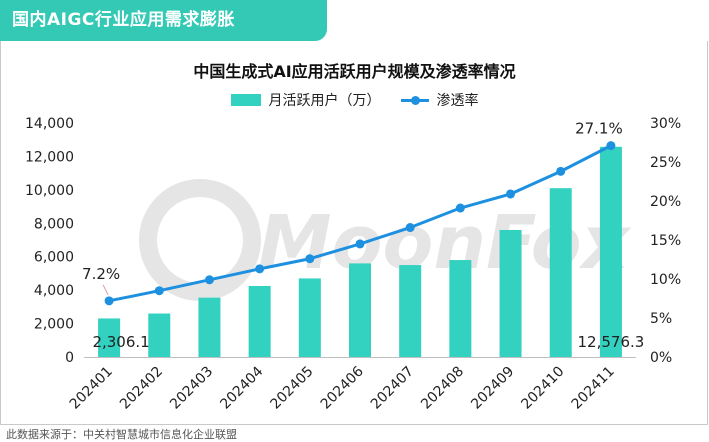 The height and width of the screenshot is (442, 709). Describe the element at coordinates (54, 325) in the screenshot. I see `y-left-tick-label: 2,000` at that location.